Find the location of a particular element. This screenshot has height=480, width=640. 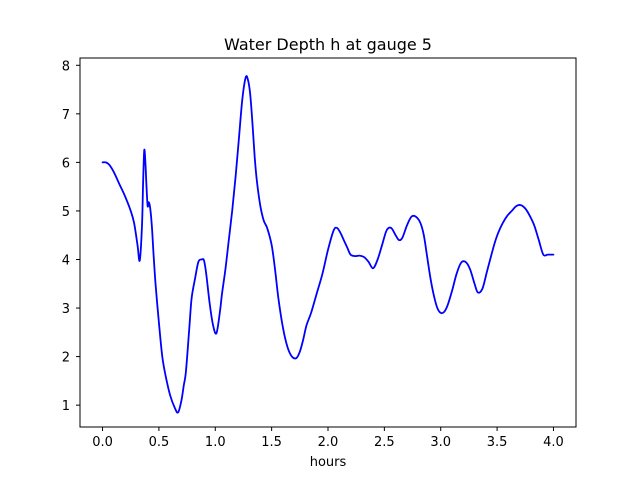

x-tick-label: 0.0 is located at coordinates (102, 442).